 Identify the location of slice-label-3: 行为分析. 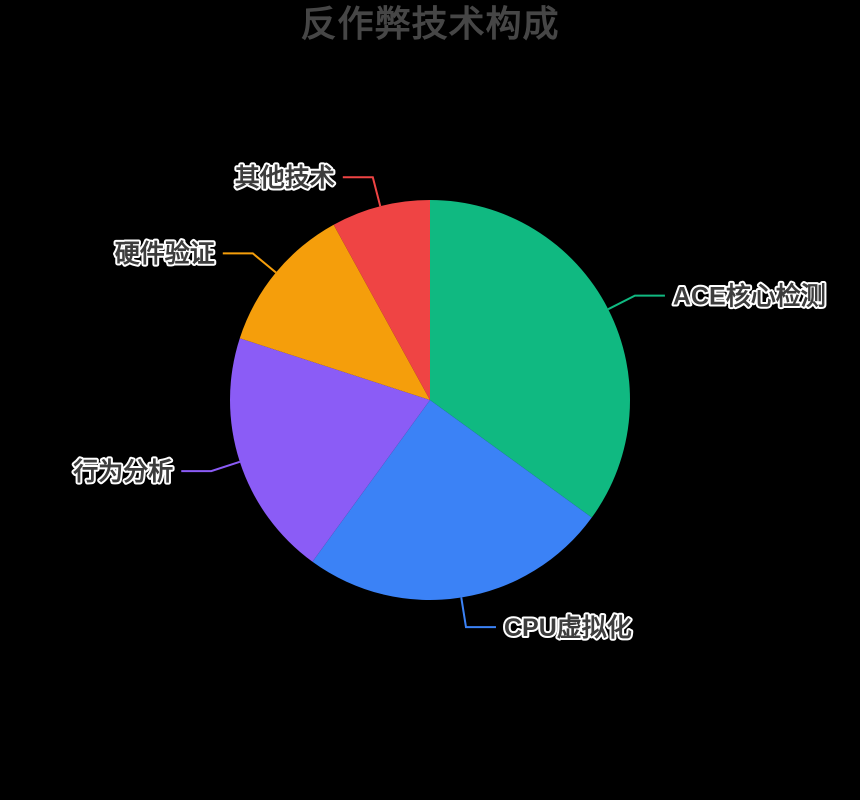
(122, 472).